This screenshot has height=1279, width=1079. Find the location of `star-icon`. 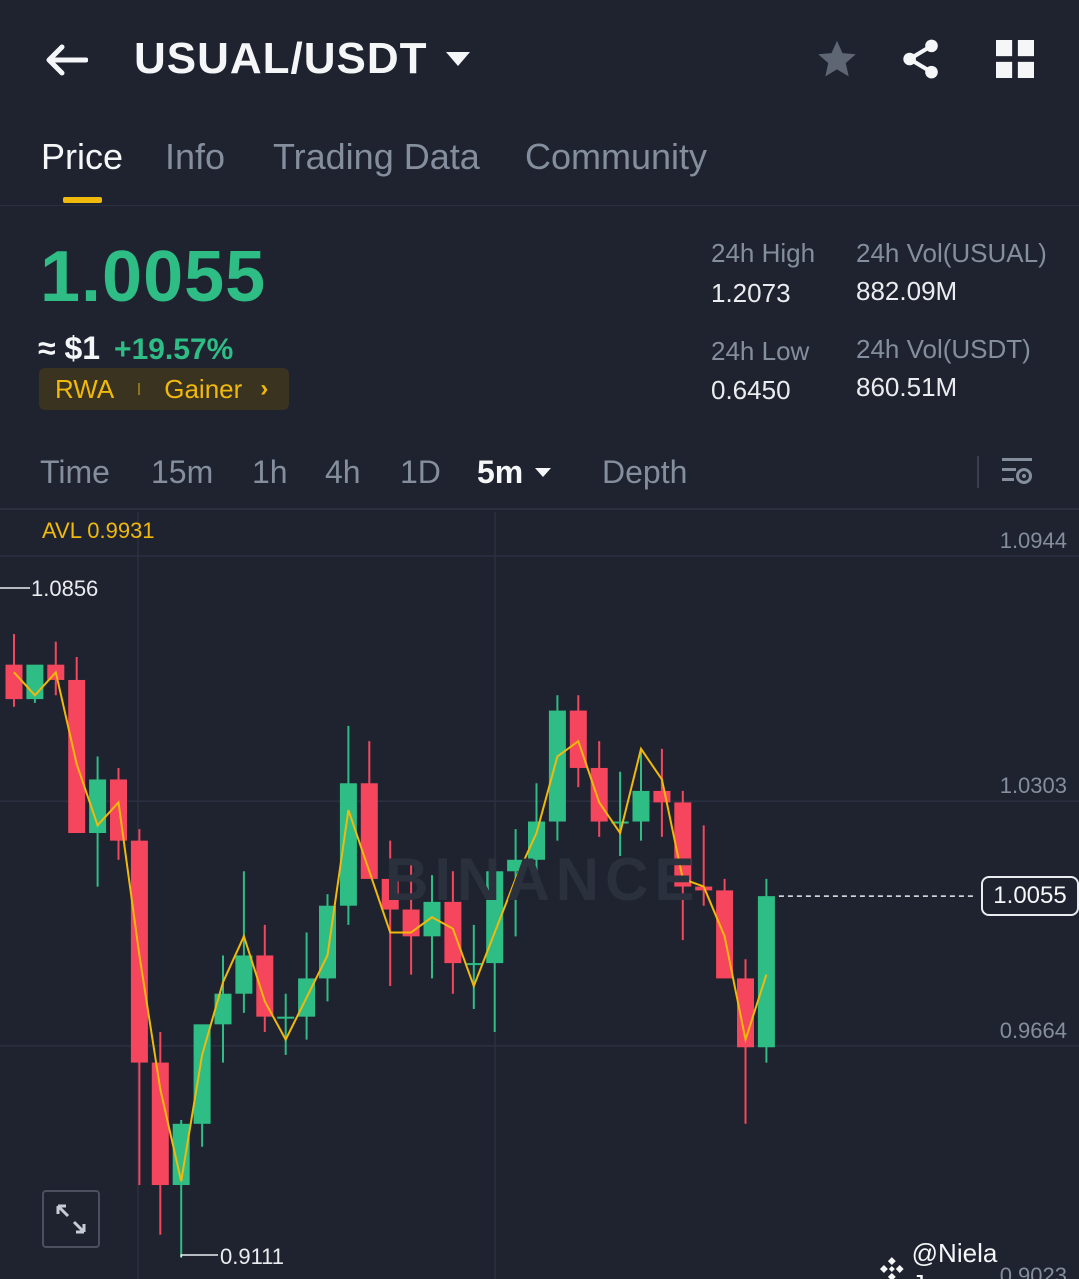

star-icon is located at coordinates (837, 58).